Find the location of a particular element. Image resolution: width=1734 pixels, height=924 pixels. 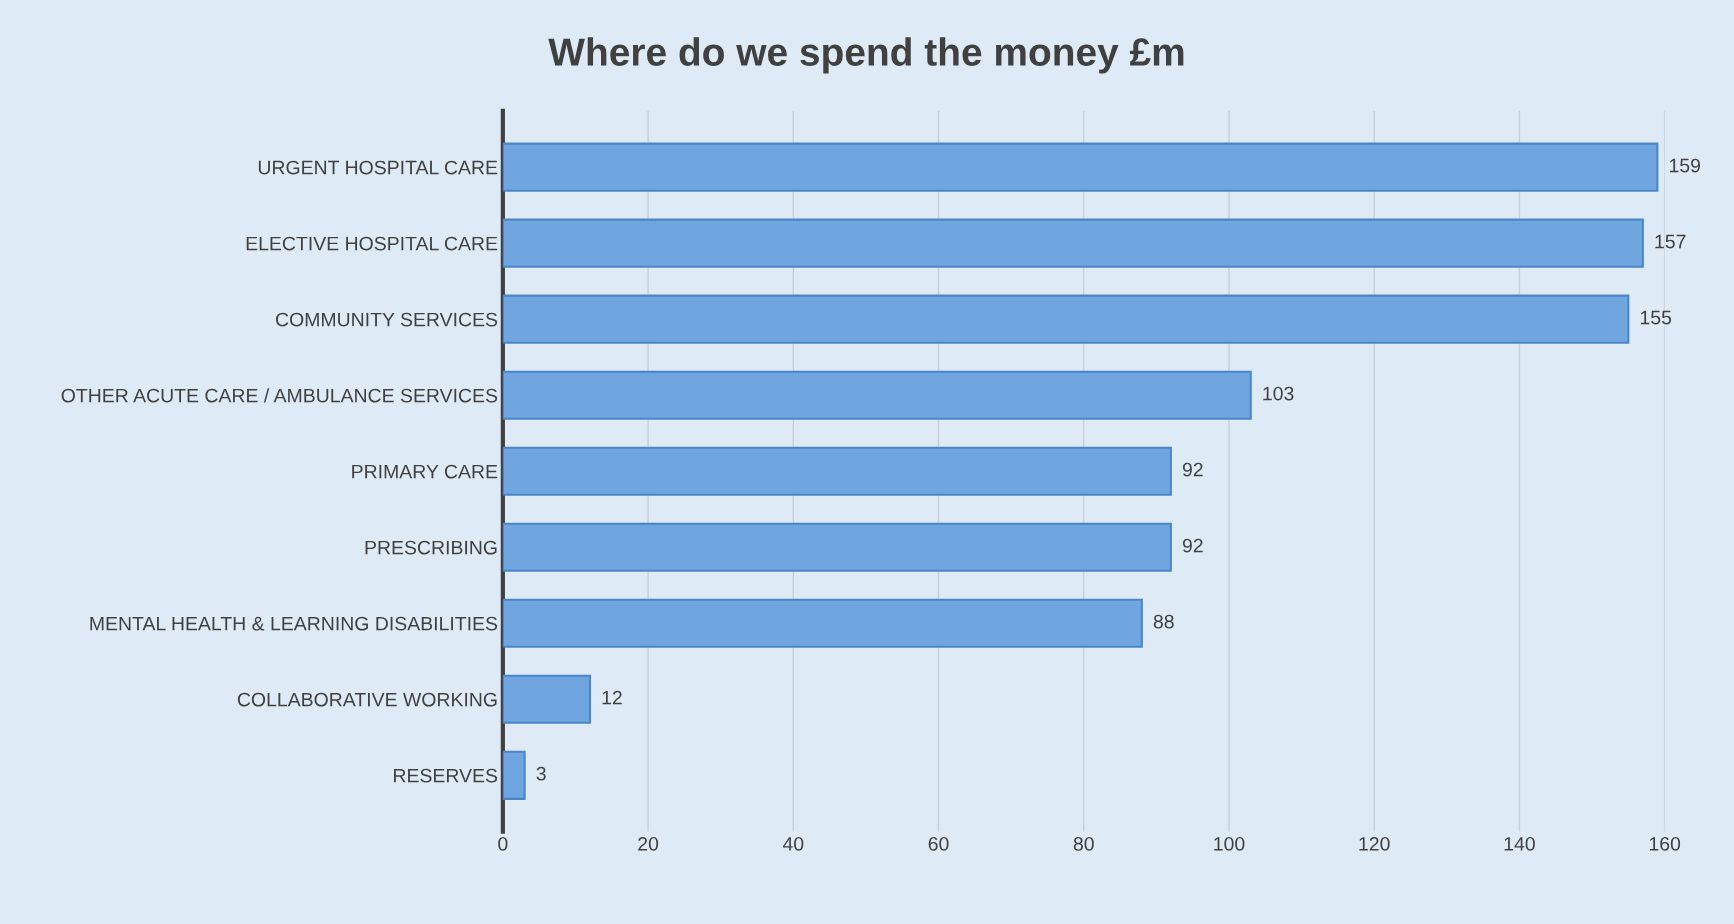

data-label: 88 is located at coordinates (1163, 621).